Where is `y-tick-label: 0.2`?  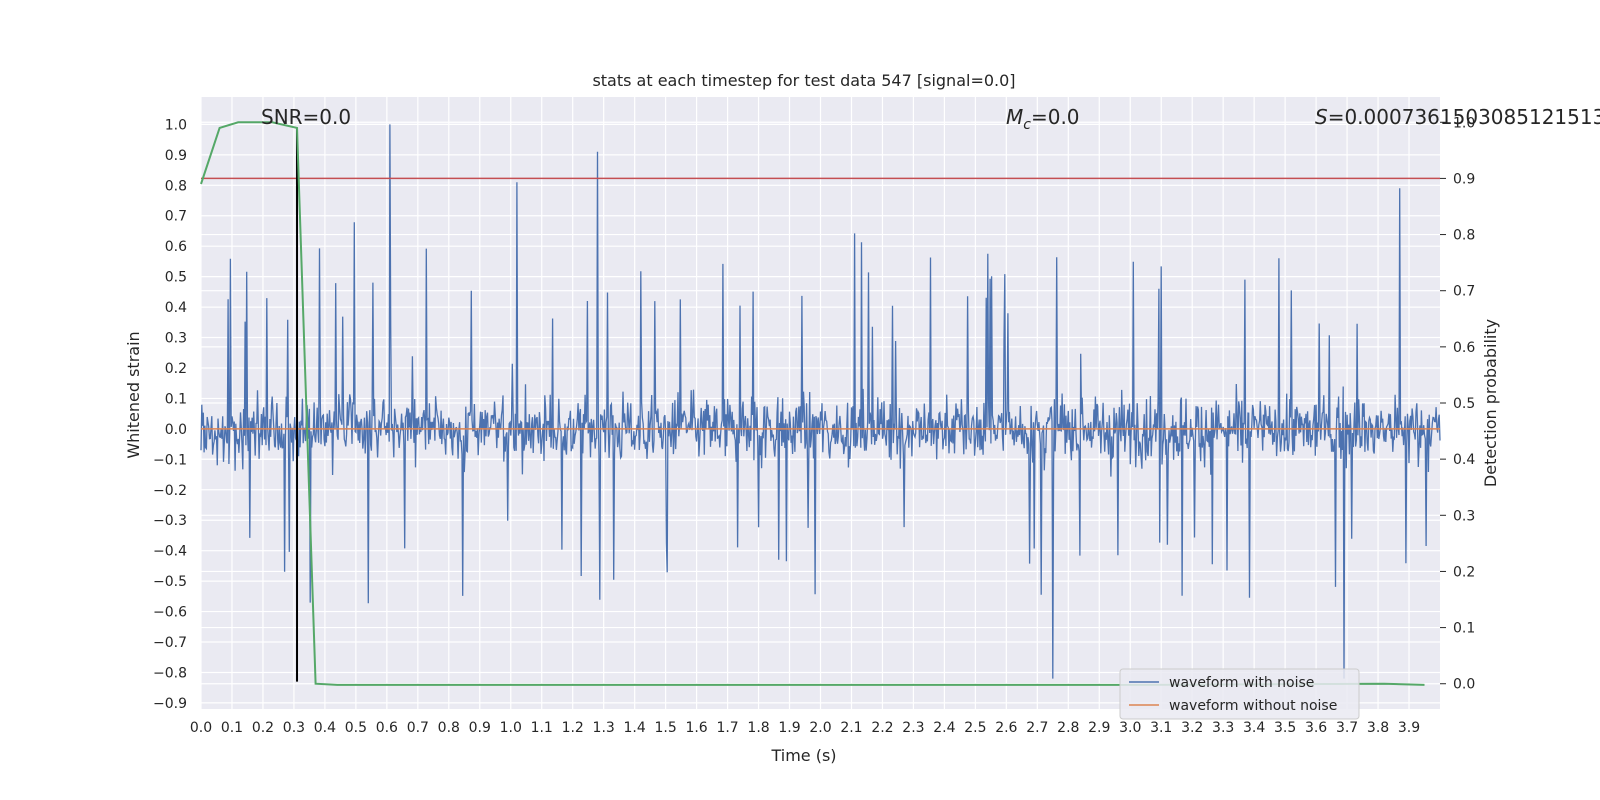 y-tick-label: 0.2 is located at coordinates (176, 369).